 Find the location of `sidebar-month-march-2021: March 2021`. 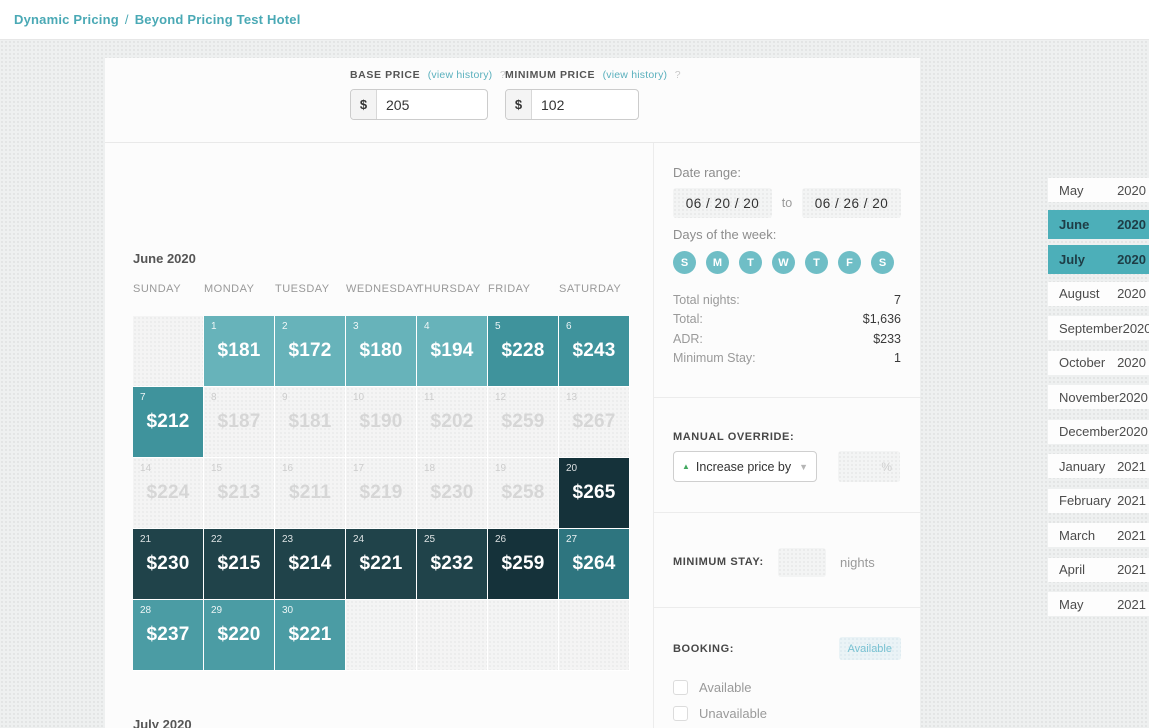

sidebar-month-march-2021: March 2021 is located at coordinates (1098, 535).